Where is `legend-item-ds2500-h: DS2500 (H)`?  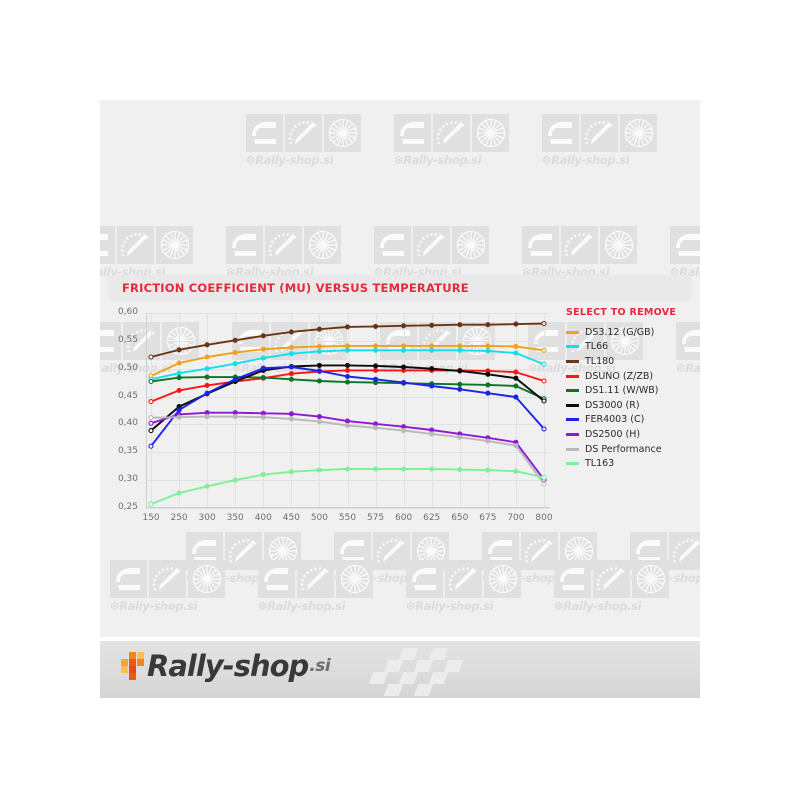
legend-item-ds2500-h: DS2500 (H) is located at coordinates (631, 434).